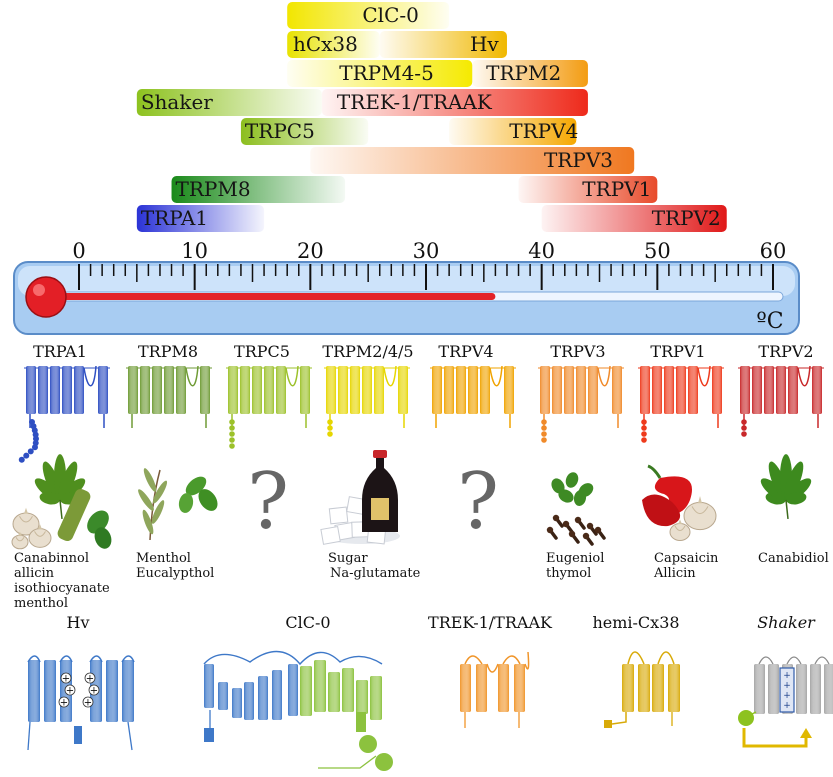 This screenshot has width=833, height=777. I want to click on garlic-icon, so click(700, 513).